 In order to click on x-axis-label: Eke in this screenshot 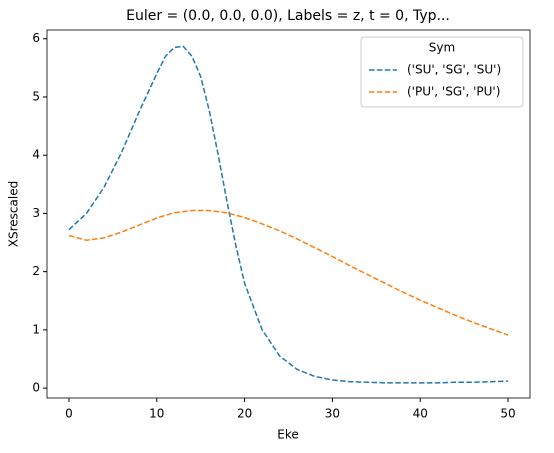, I will do `click(288, 435)`.